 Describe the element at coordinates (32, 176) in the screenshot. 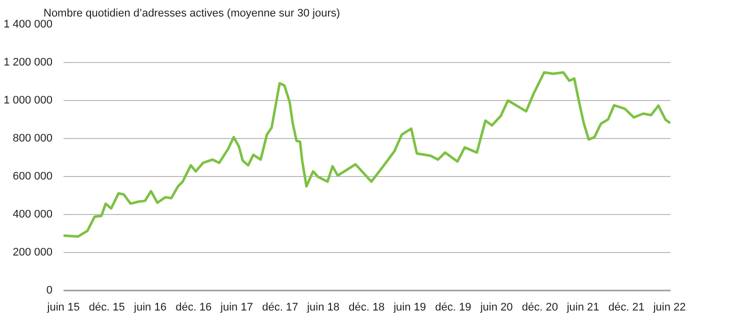

I see `y-tick-label: 600 000` at that location.